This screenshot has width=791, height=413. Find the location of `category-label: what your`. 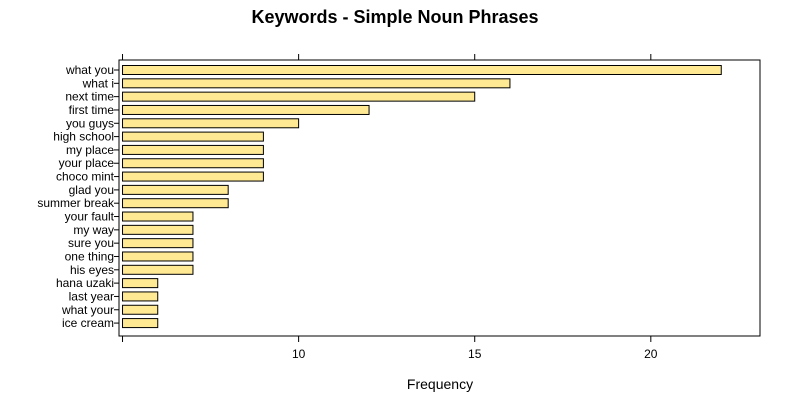

category-label: what your is located at coordinates (87, 310).